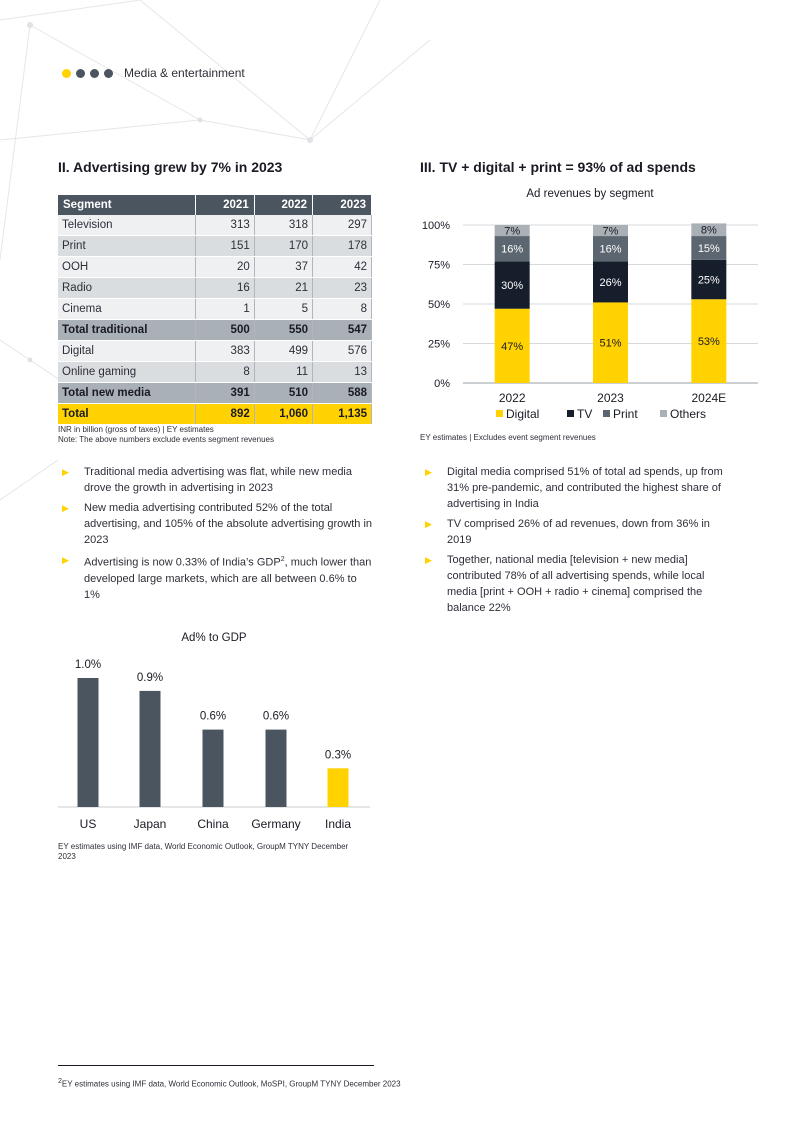  I want to click on table-cell: 37, so click(284, 267).